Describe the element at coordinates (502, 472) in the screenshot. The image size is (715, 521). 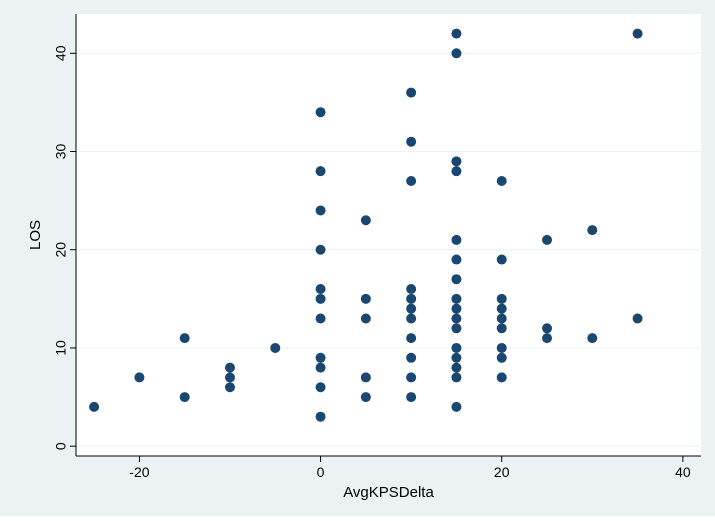
I see `x-tick-label-20: 20` at that location.